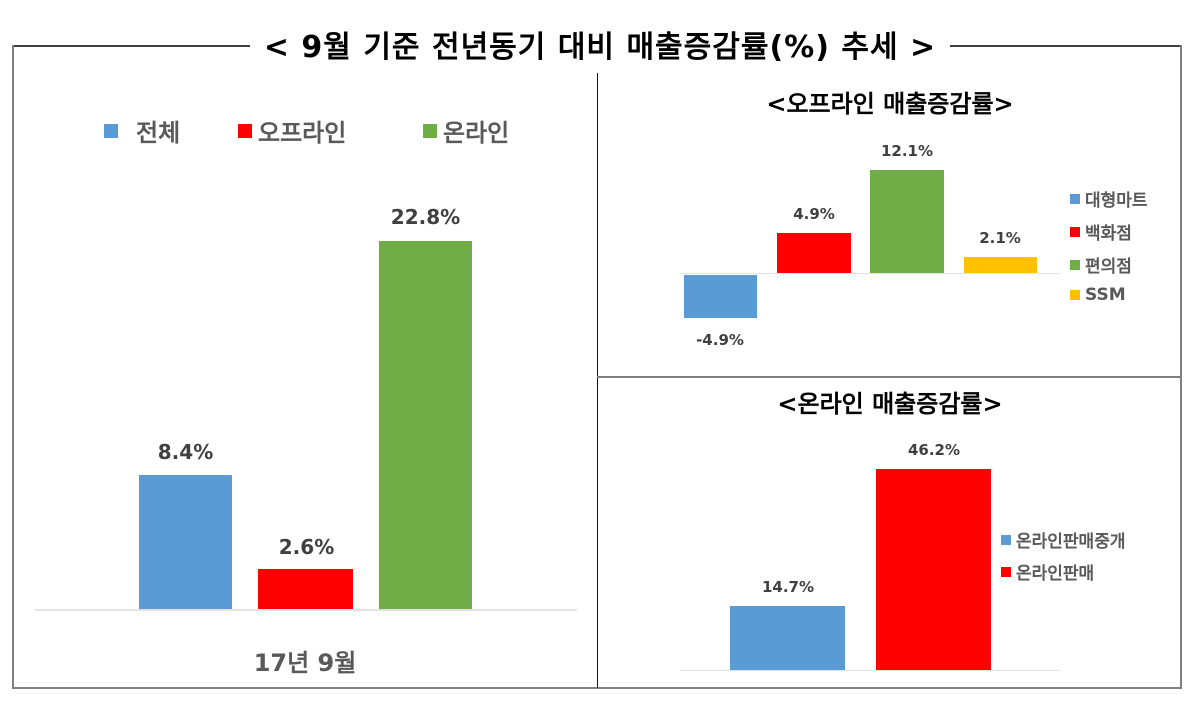  Describe the element at coordinates (934, 450) in the screenshot. I see `value-label-online-retail: 46.2%` at that location.